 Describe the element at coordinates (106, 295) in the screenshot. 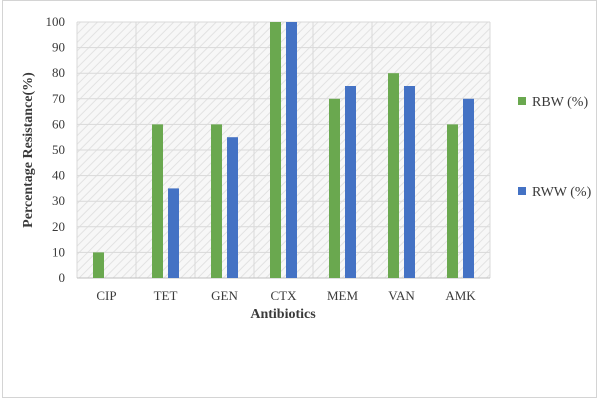

I see `x-tick-label-cip: CIP` at that location.